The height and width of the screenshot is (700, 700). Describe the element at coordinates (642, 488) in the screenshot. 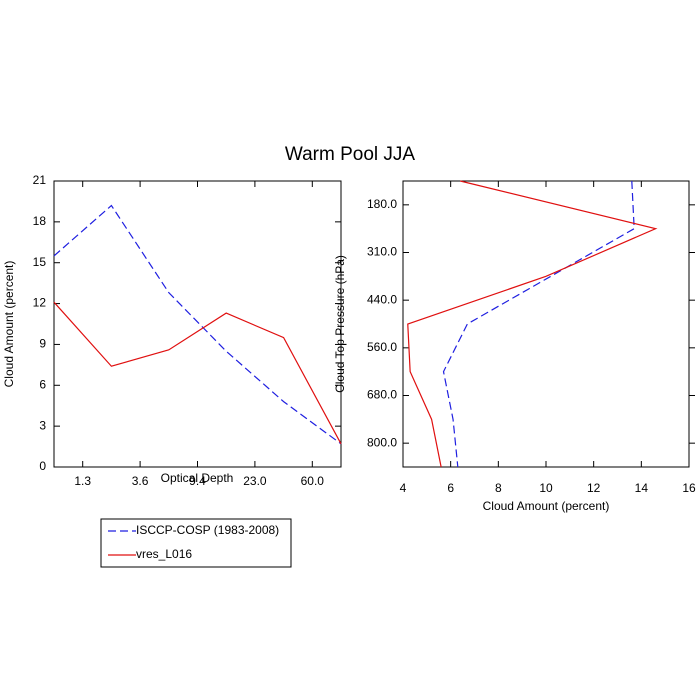

I see `x-tick-label: 14` at that location.